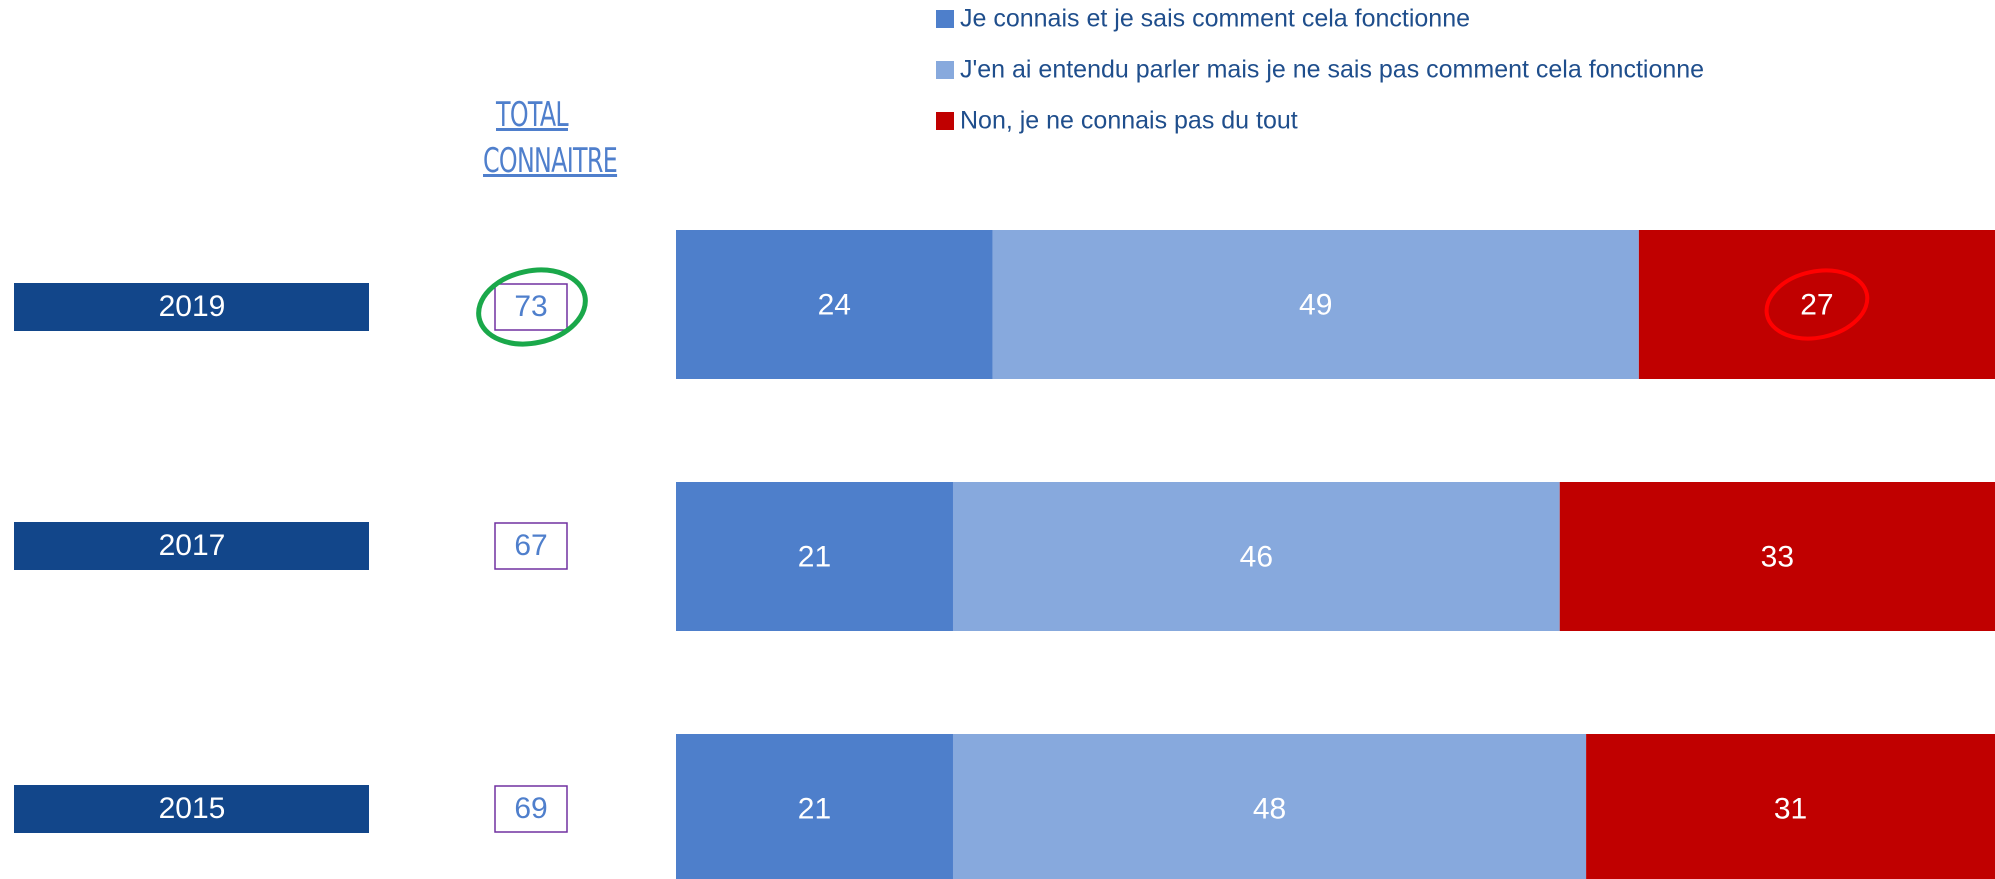  I want to click on data-label: 31, so click(1790, 808).